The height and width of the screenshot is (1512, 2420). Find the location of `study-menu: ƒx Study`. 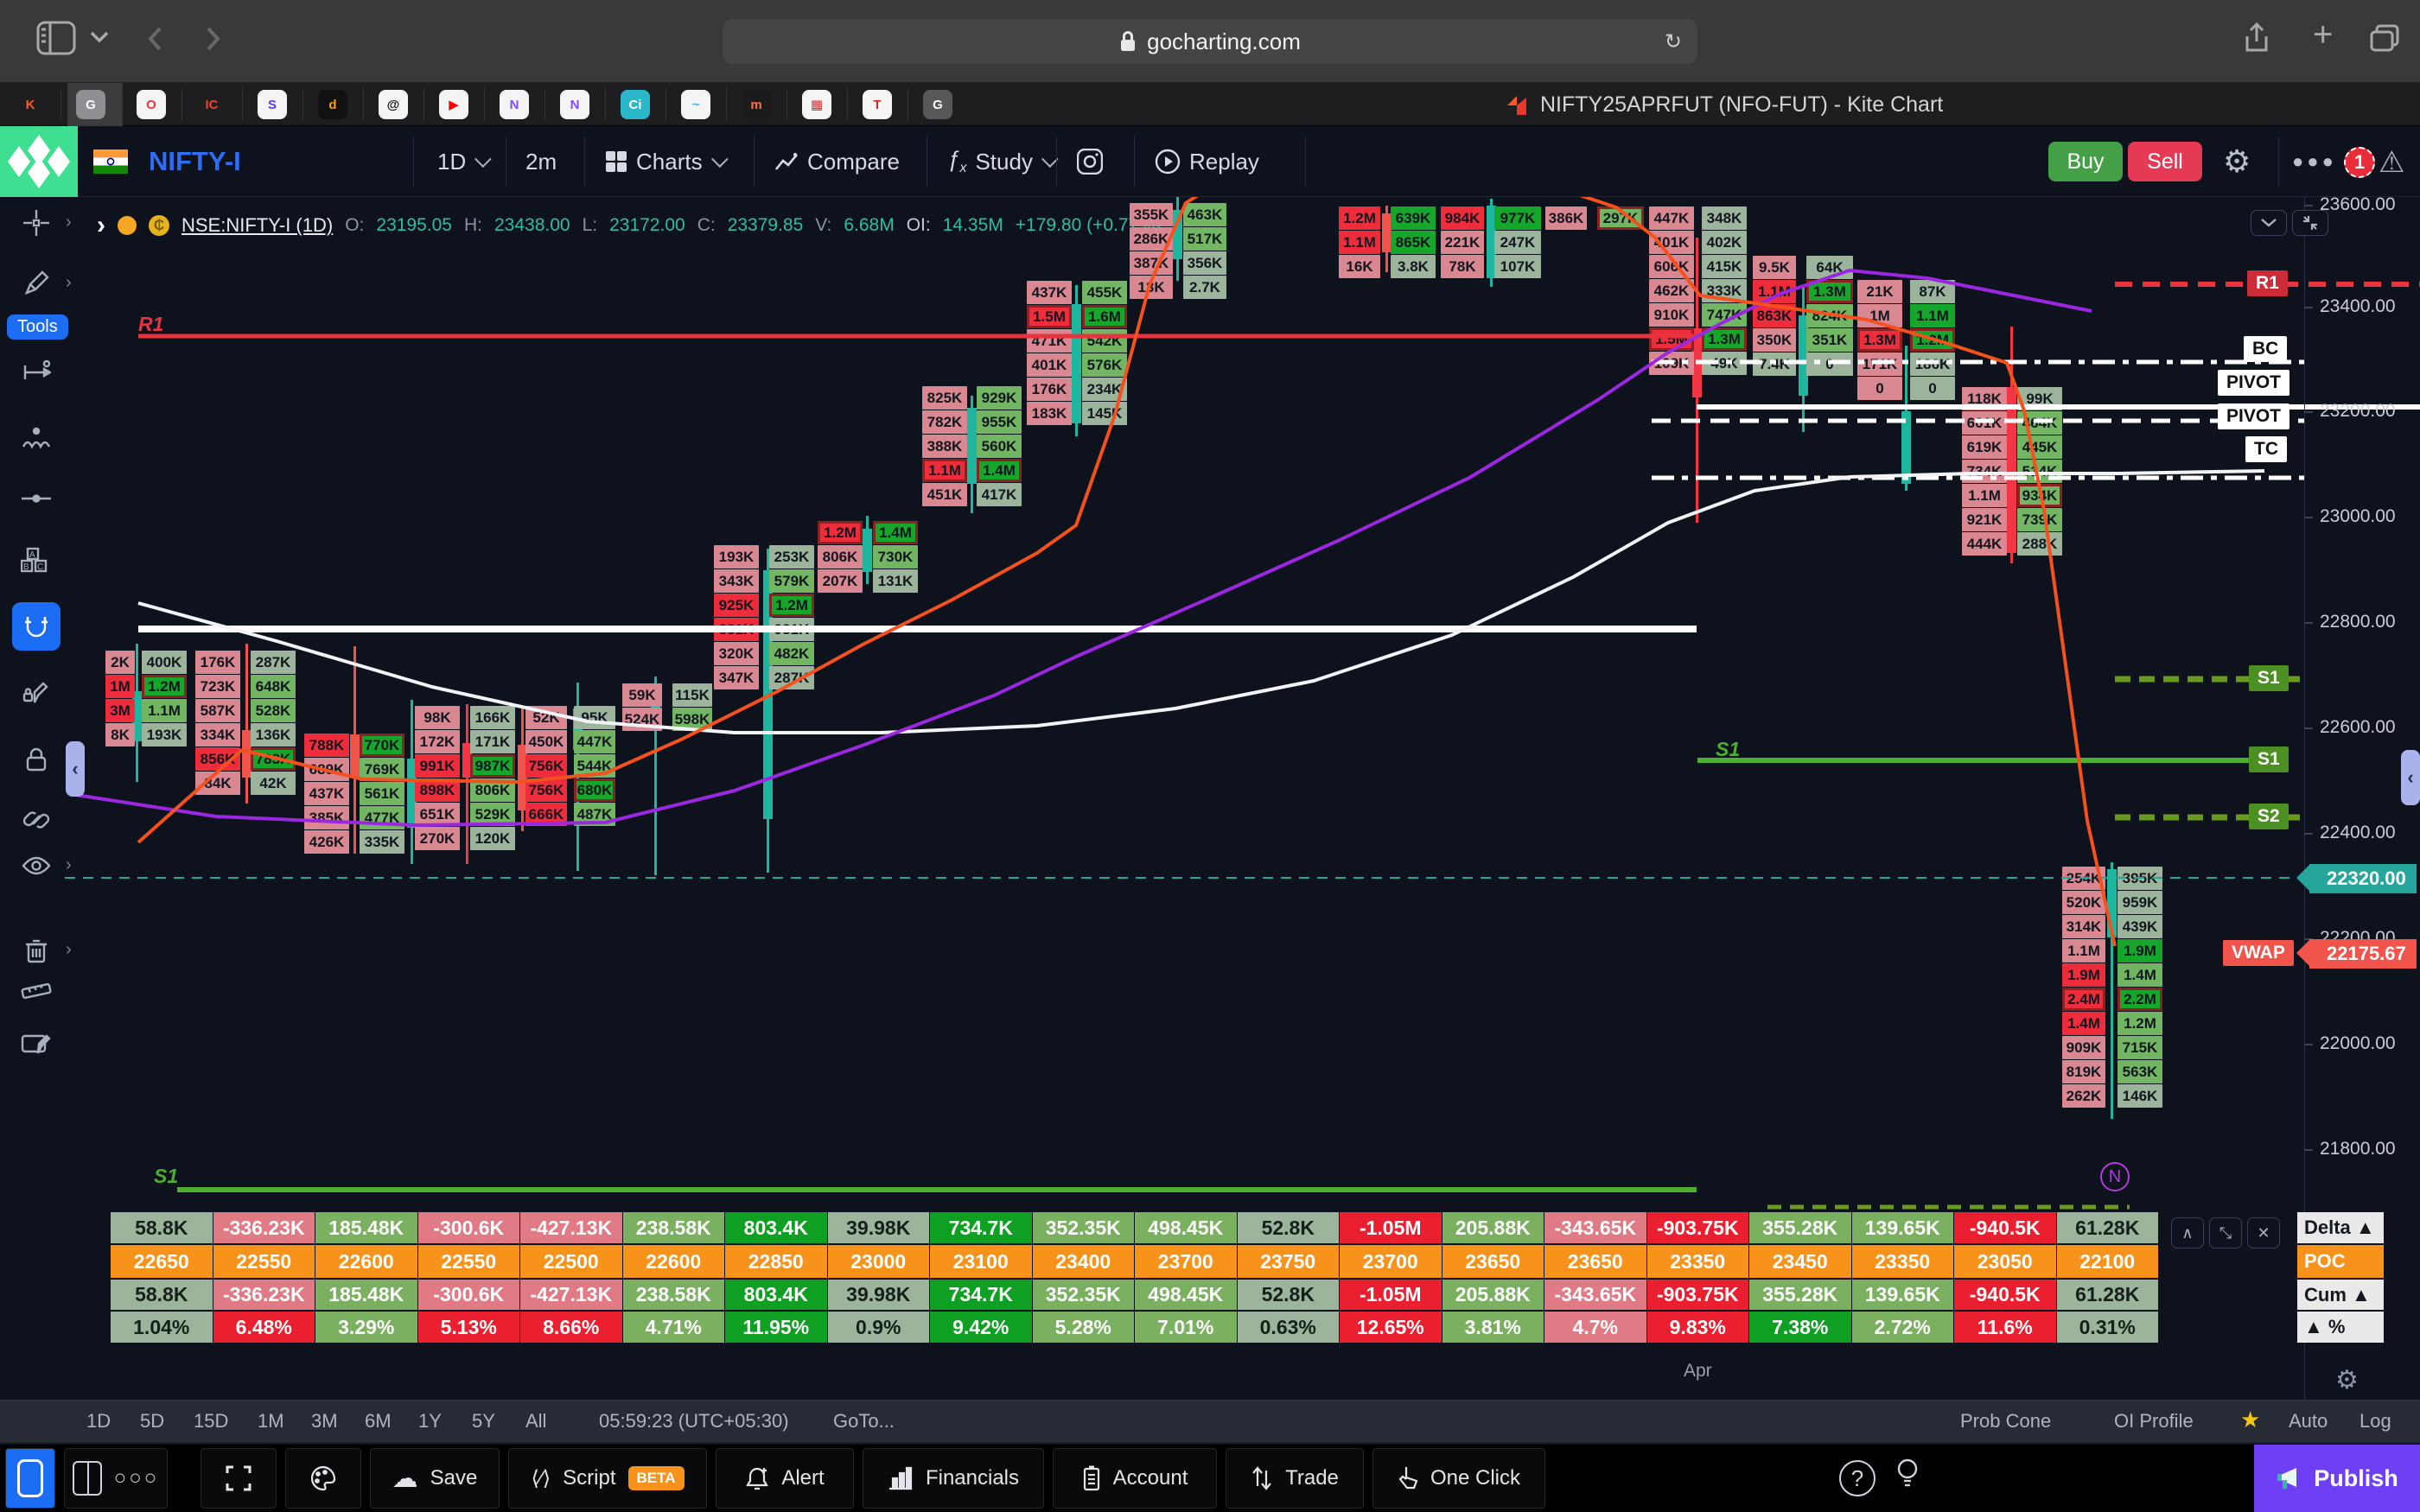

study-menu: ƒx Study is located at coordinates (1003, 161).